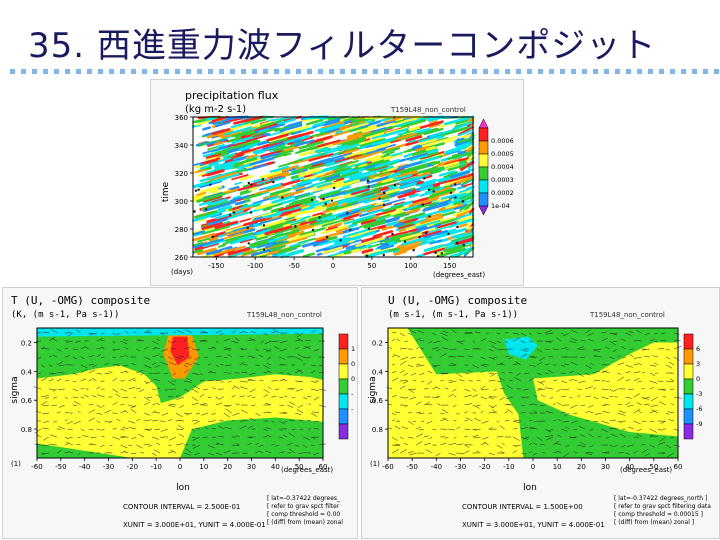 The image size is (720, 540). I want to click on t-xunit: (degrees_east), so click(307, 470).